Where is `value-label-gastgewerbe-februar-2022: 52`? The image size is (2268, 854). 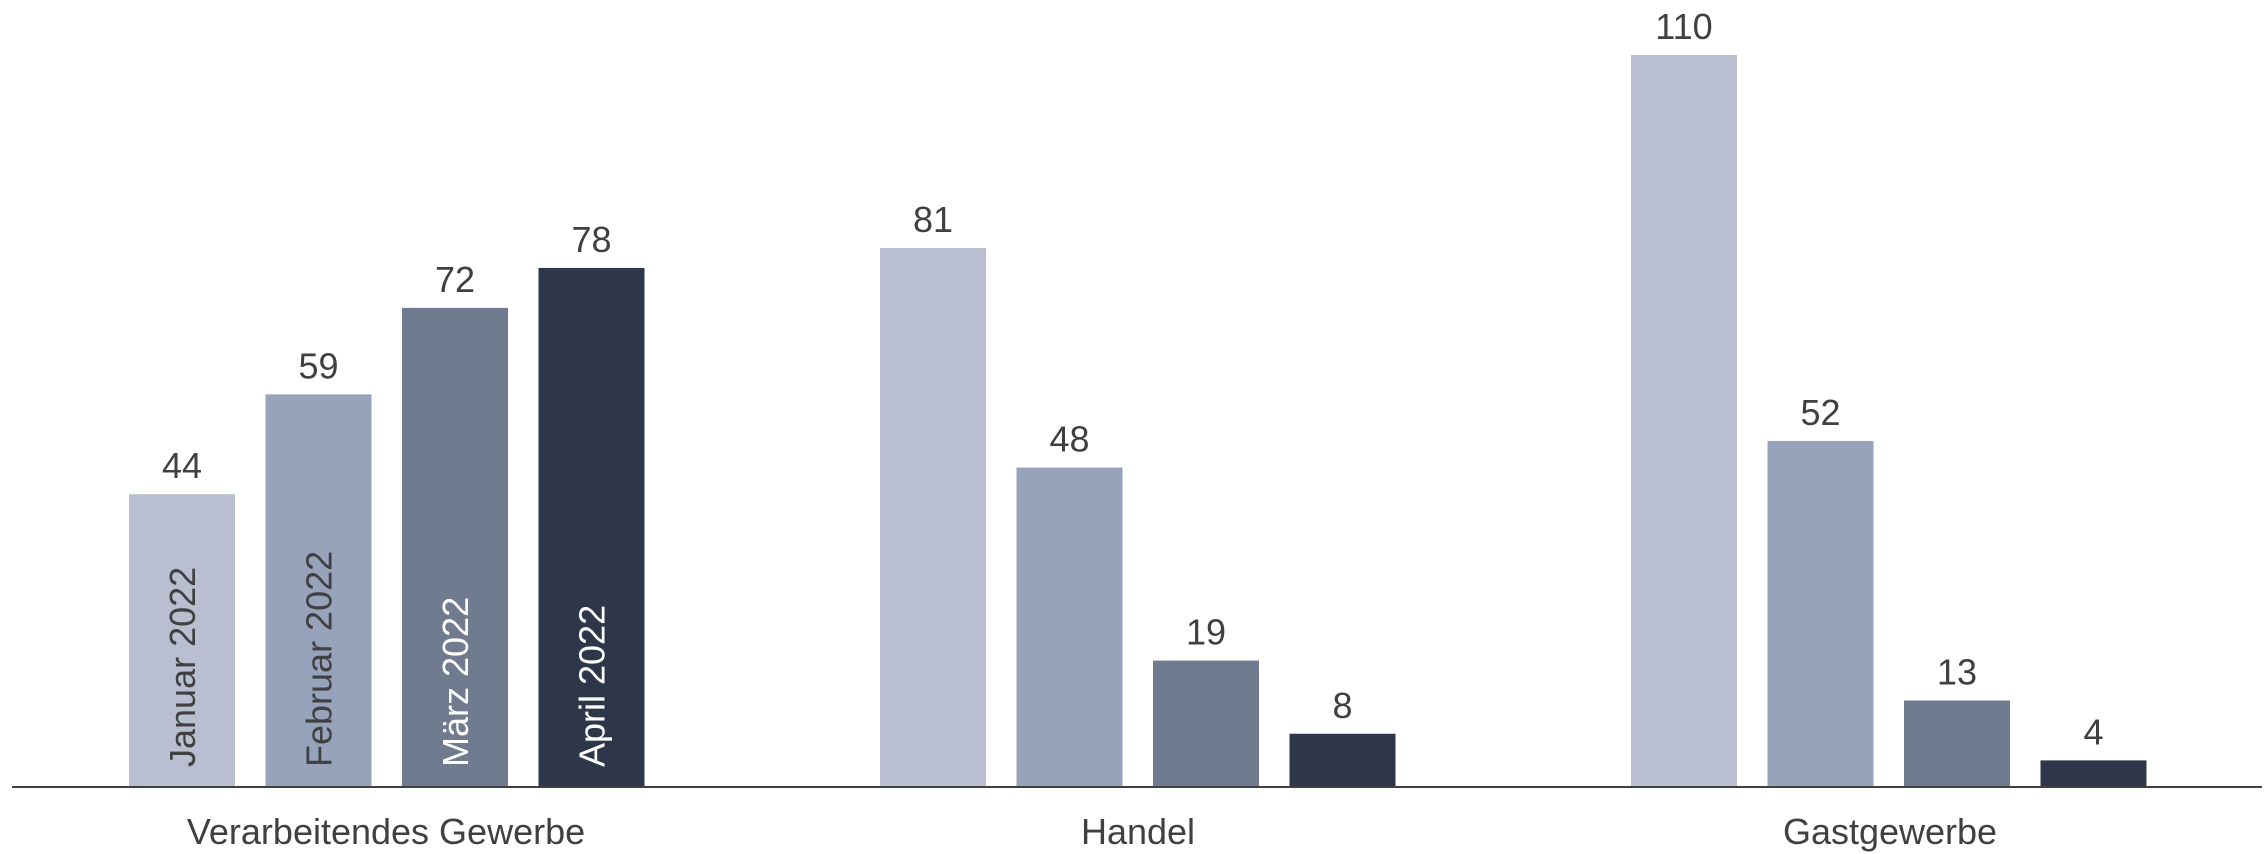 value-label-gastgewerbe-februar-2022: 52 is located at coordinates (1820, 412).